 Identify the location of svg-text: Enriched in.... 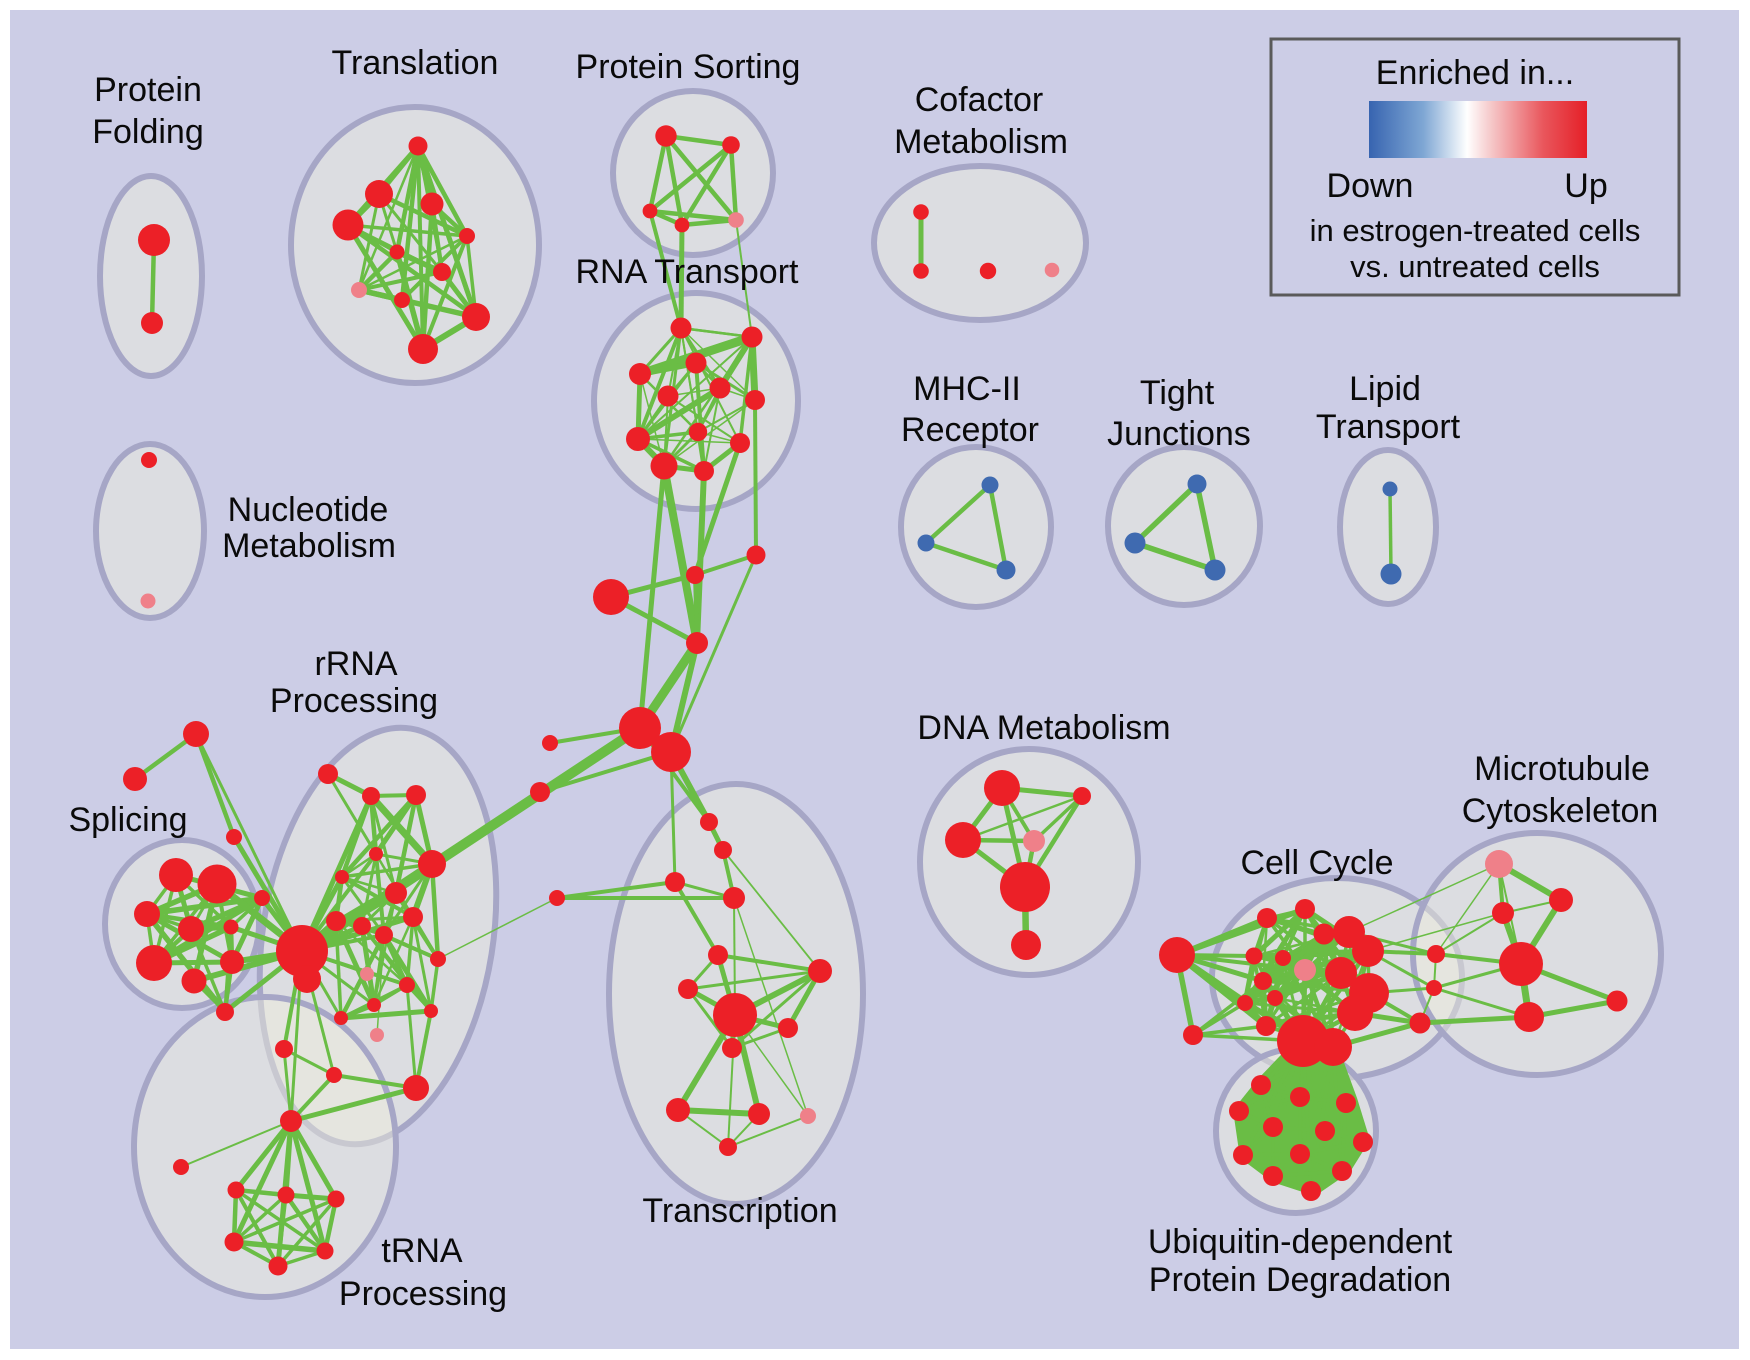
(1475, 73).